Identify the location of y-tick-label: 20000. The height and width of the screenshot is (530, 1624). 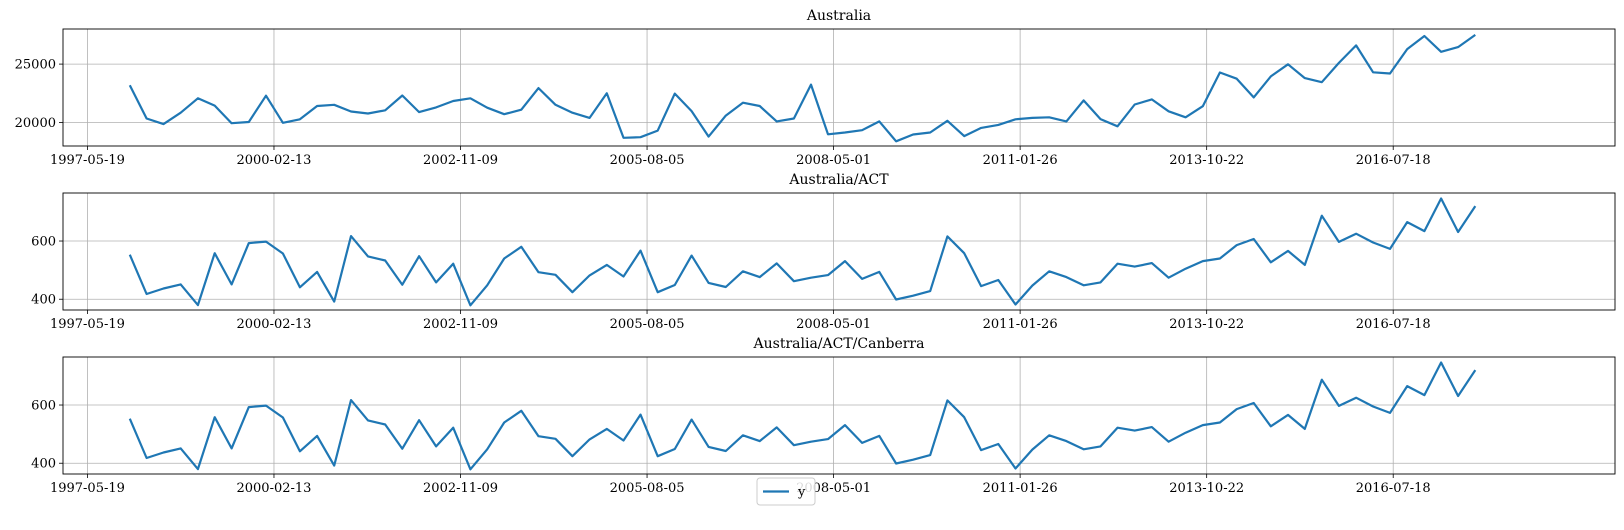
(35, 123).